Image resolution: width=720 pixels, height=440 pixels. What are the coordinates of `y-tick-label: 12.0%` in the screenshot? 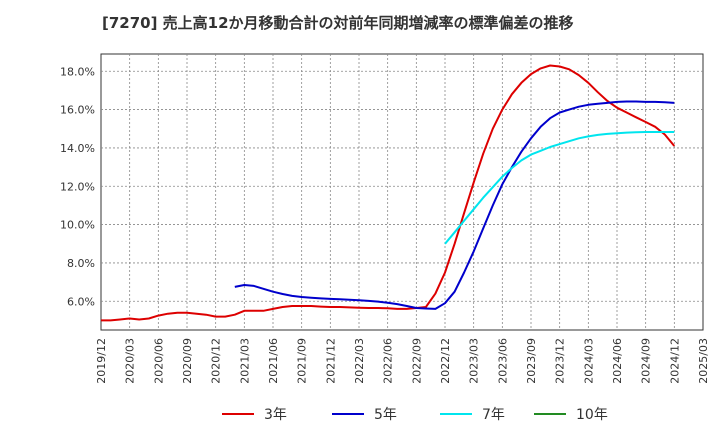 It's located at (77, 186).